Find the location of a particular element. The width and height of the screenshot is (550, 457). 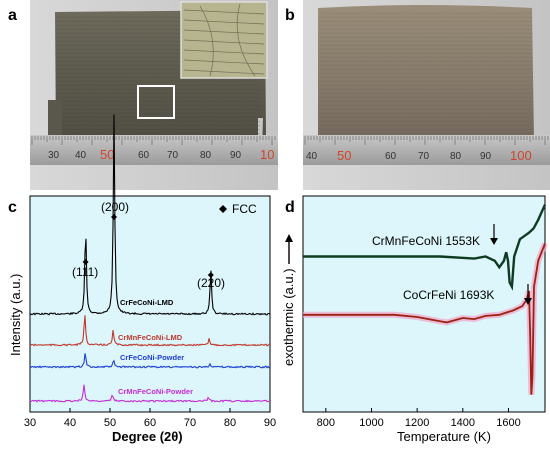

ruler-b-num-70: 70 is located at coordinates (424, 156).